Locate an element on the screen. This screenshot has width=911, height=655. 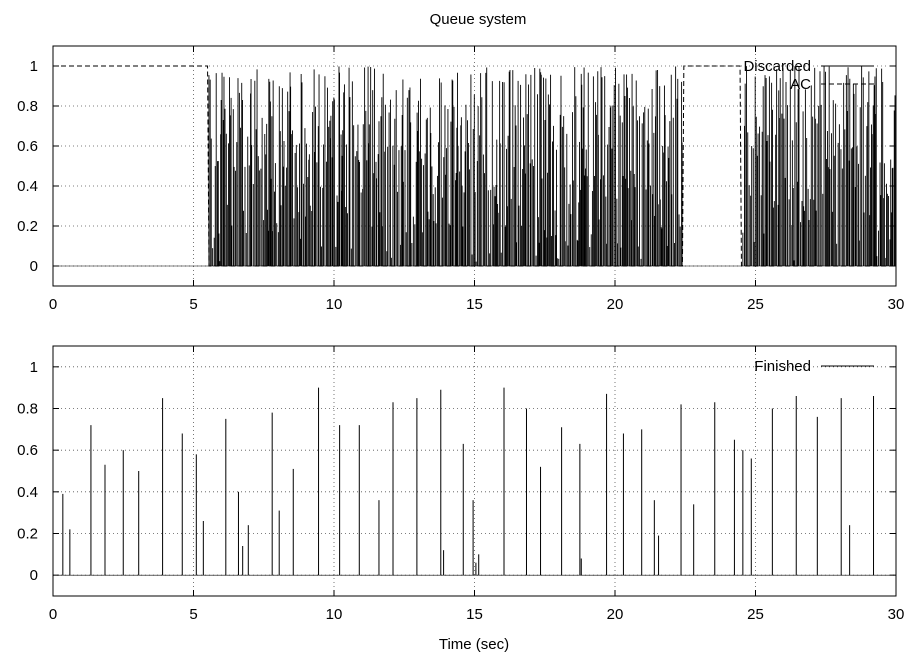
top-y-tick-label: 1 is located at coordinates (34, 66).